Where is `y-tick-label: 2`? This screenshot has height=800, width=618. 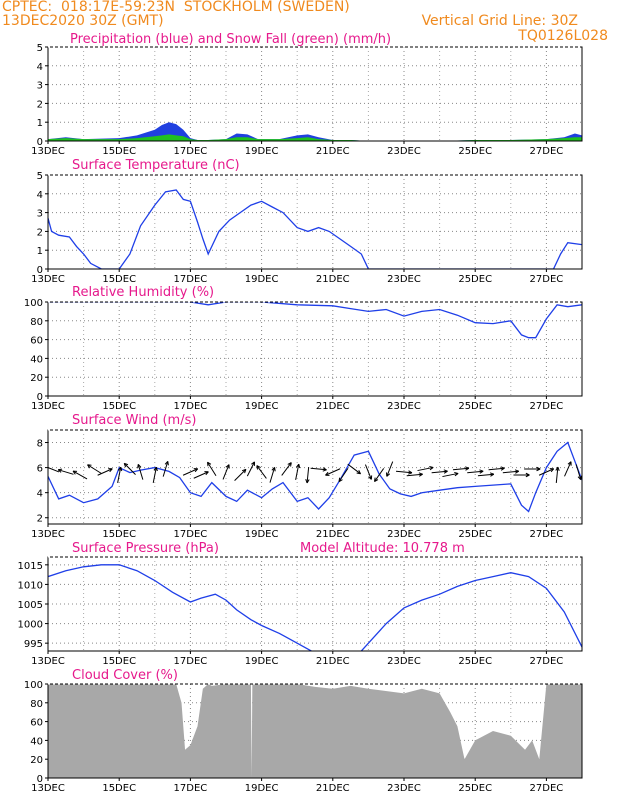 y-tick-label: 2 is located at coordinates (40, 519).